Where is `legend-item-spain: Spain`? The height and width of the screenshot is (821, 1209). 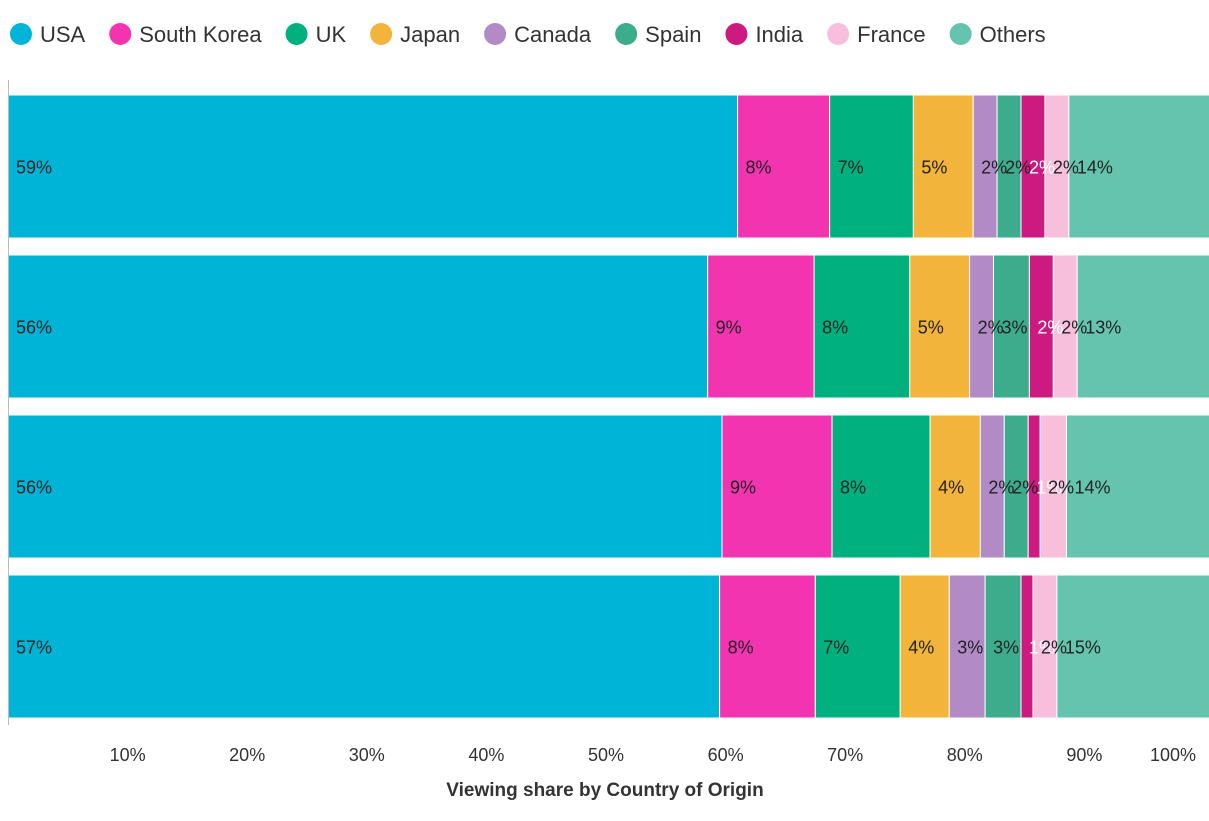 legend-item-spain: Spain is located at coordinates (658, 34).